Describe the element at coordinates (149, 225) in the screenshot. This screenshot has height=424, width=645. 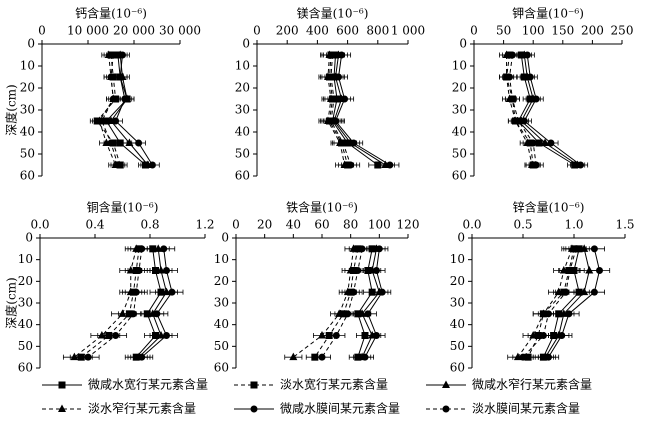
I see `x-tick-label: 0.8` at that location.